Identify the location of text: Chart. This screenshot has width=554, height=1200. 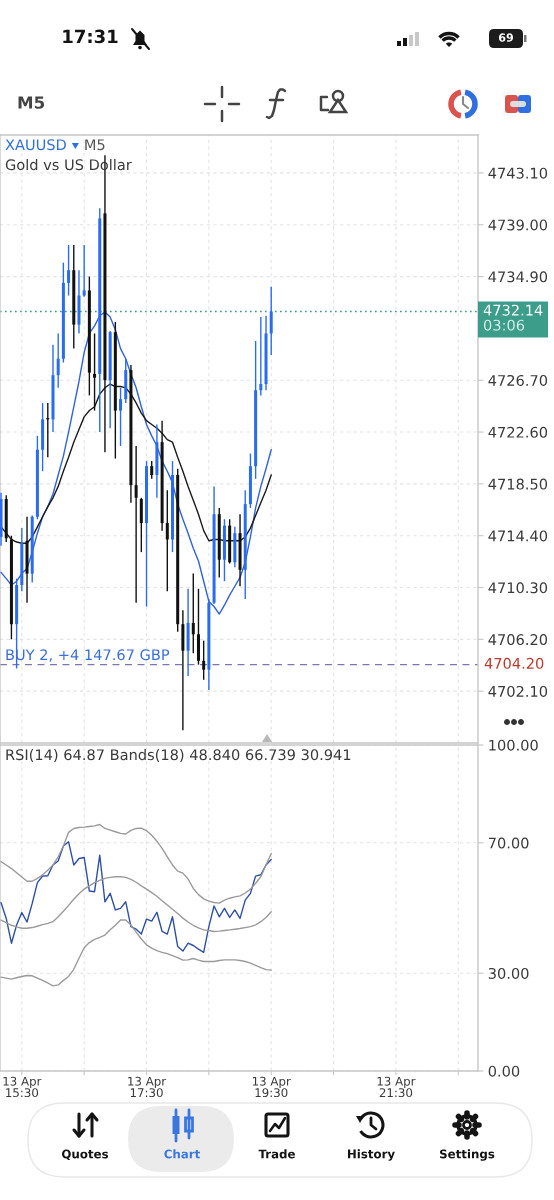
(182, 1154).